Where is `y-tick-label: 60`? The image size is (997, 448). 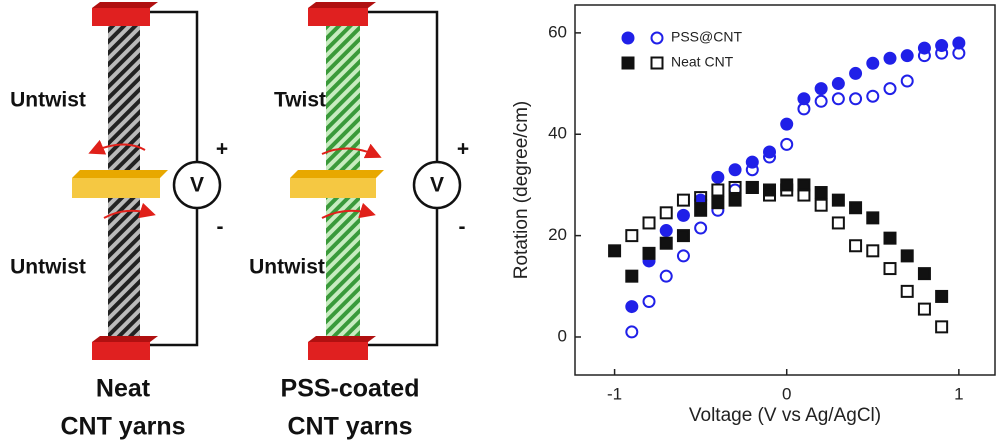 y-tick-label: 60 is located at coordinates (557, 31).